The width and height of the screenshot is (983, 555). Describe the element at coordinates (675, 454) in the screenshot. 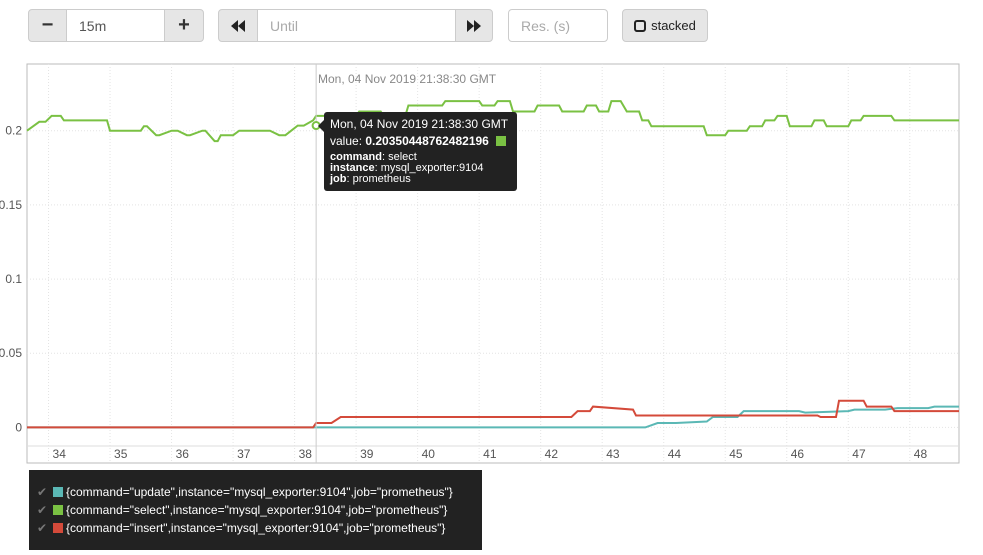

I see `x-tick-label: 44` at that location.